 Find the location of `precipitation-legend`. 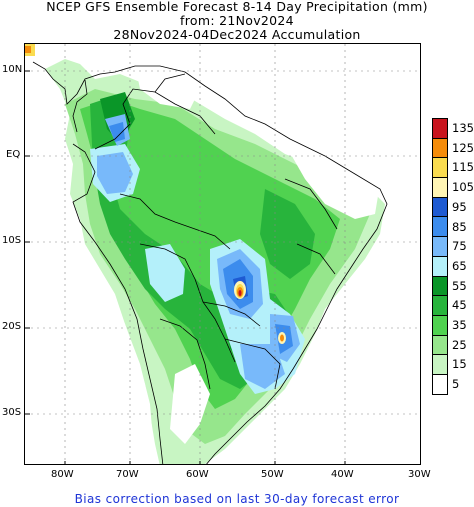

precipitation-legend is located at coordinates (440, 256).